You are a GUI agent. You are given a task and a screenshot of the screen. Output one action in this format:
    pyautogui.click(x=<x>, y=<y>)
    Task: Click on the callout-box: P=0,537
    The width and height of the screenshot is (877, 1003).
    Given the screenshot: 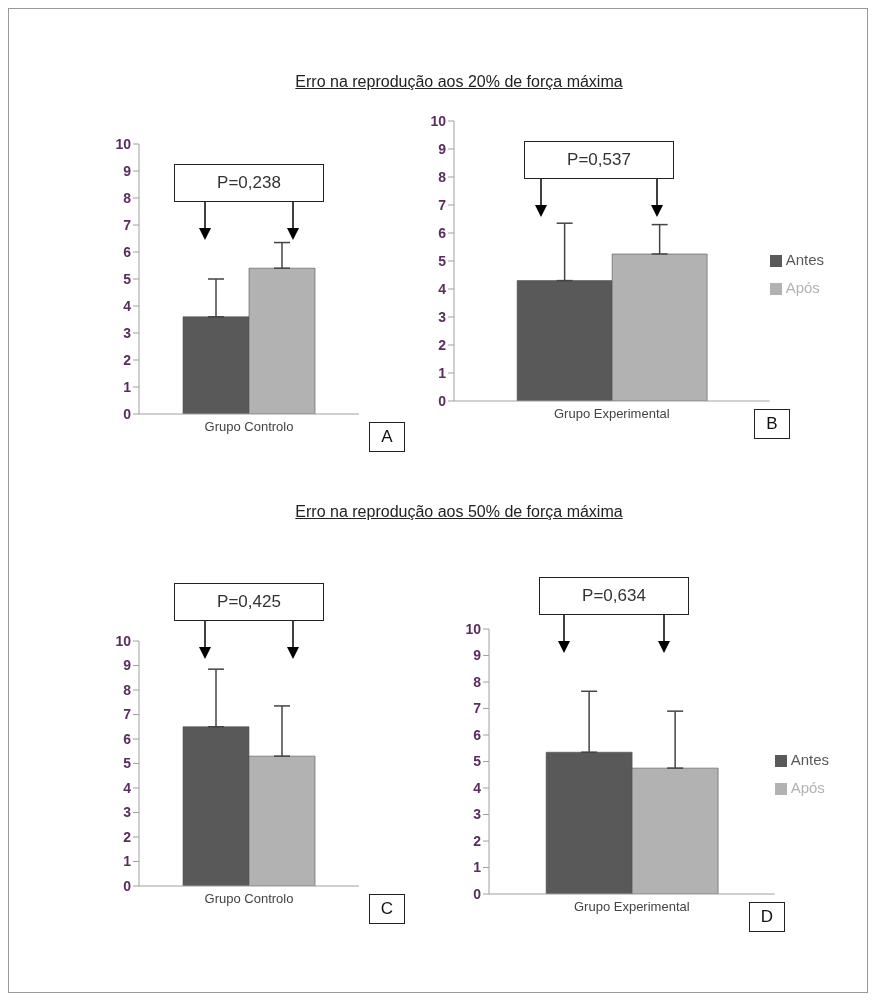 What is the action you would take?
    pyautogui.click(x=599, y=160)
    